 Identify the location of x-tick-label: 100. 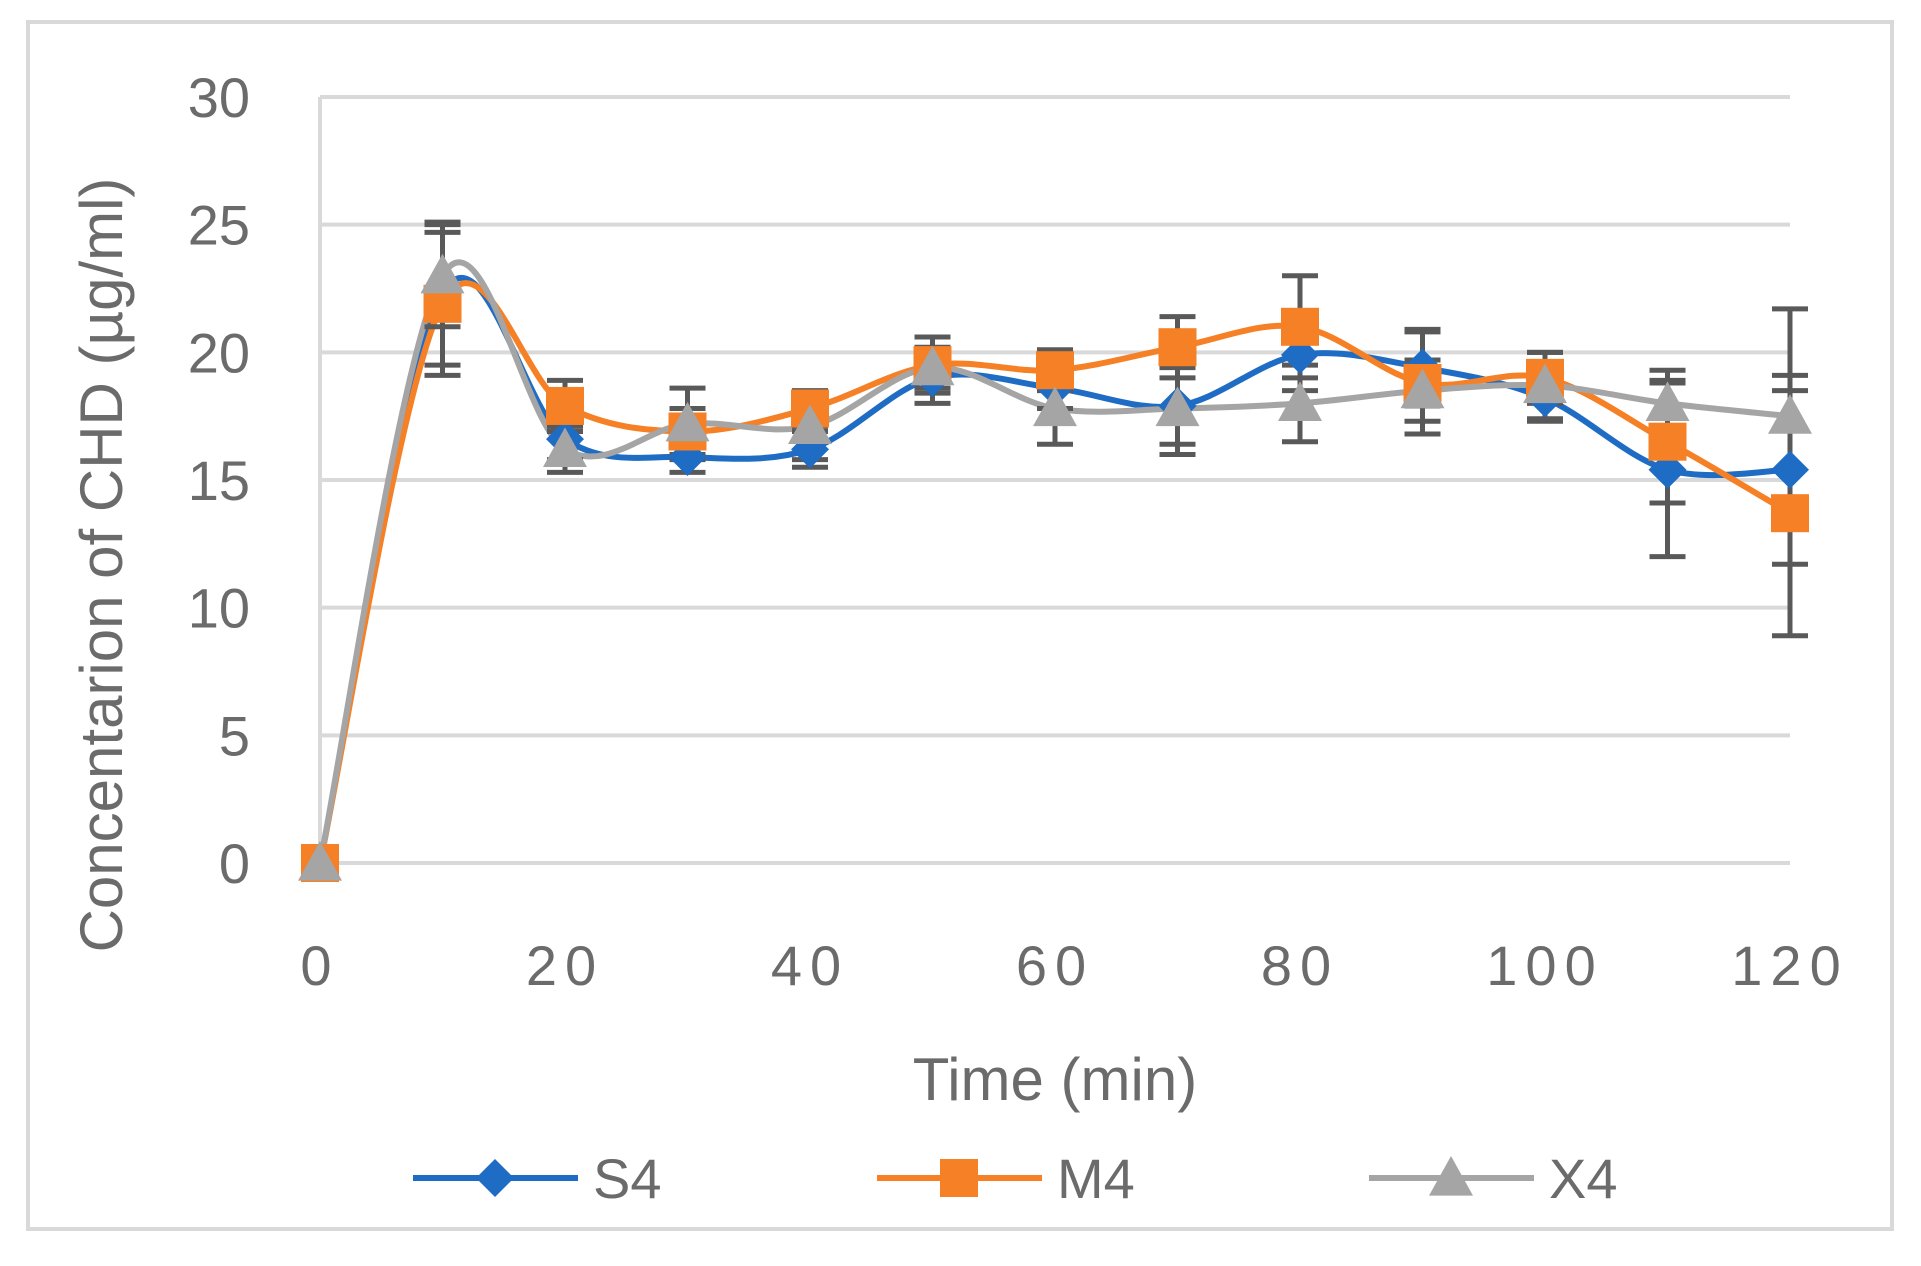
(1544, 965).